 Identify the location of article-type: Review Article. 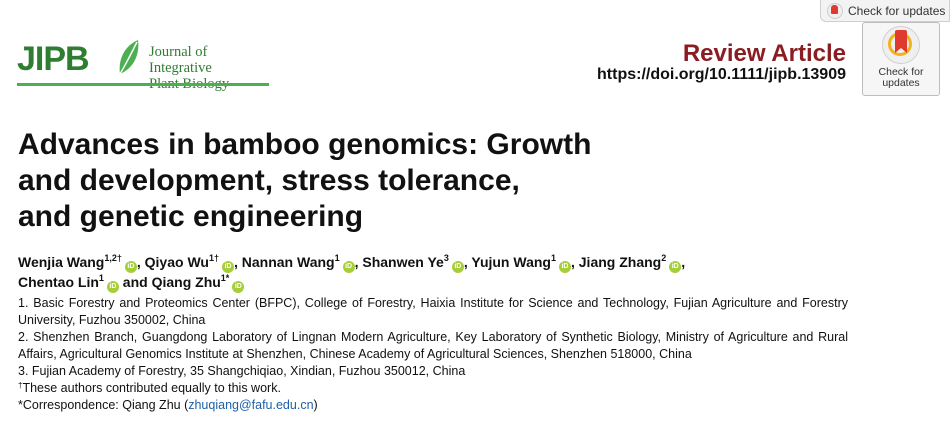
(764, 53).